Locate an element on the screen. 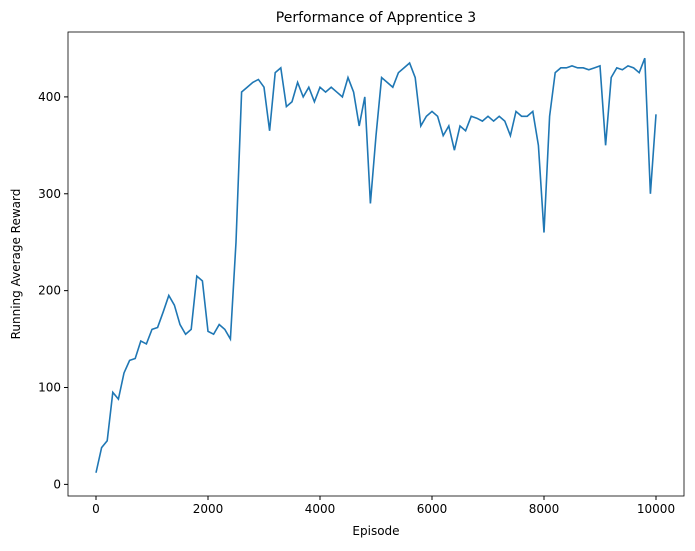 The image size is (695, 551). x-tick-label: 8000 is located at coordinates (544, 509).